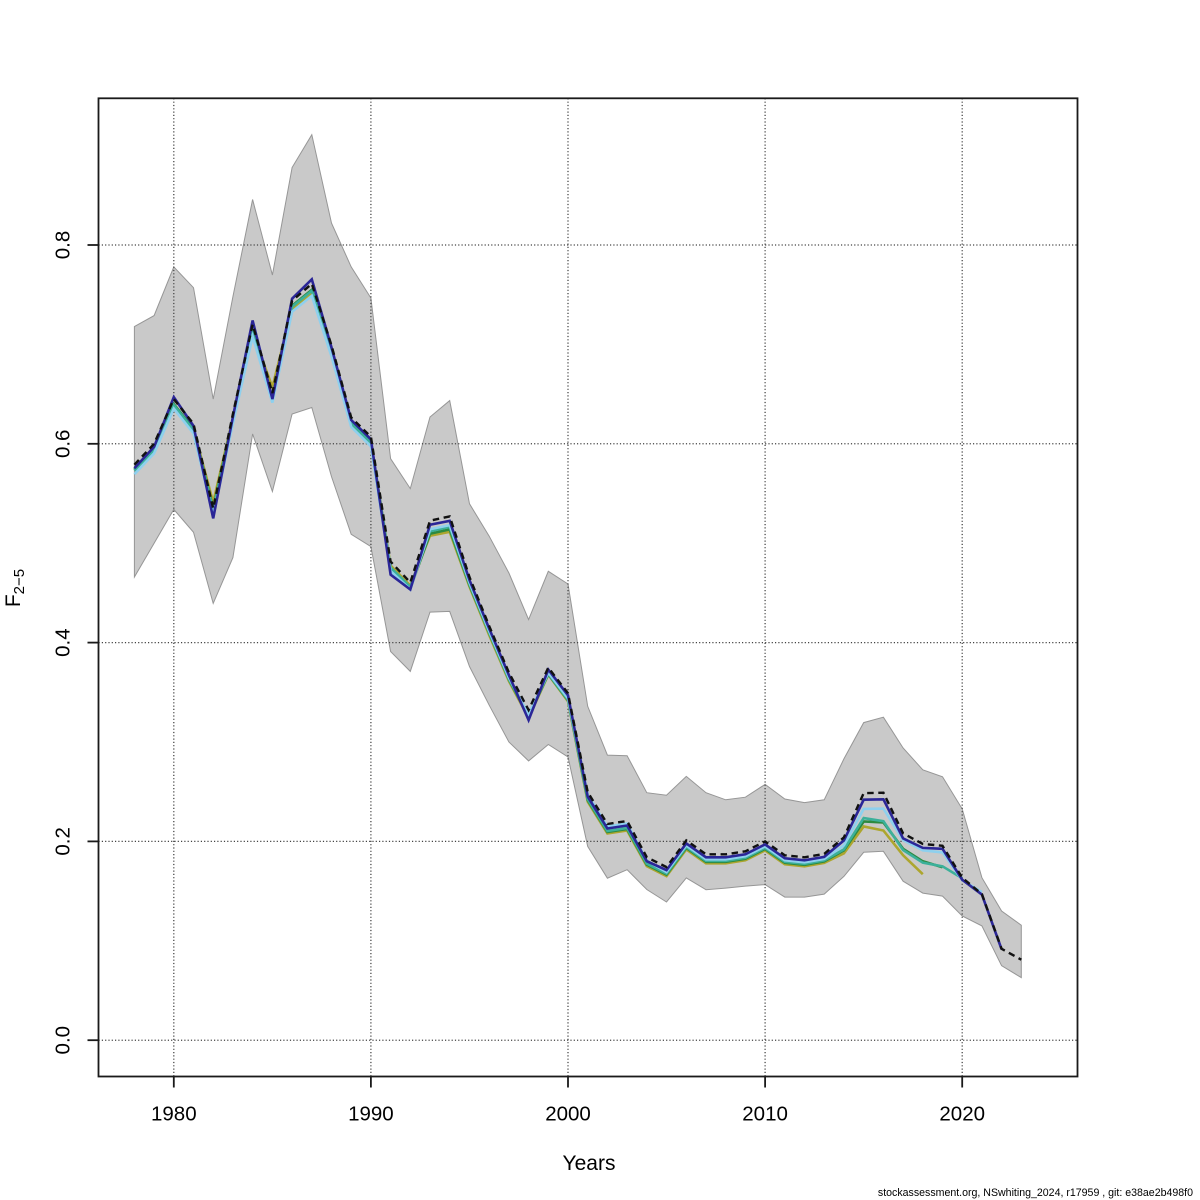  Describe the element at coordinates (765, 1114) in the screenshot. I see `svg-text: 2010` at that location.